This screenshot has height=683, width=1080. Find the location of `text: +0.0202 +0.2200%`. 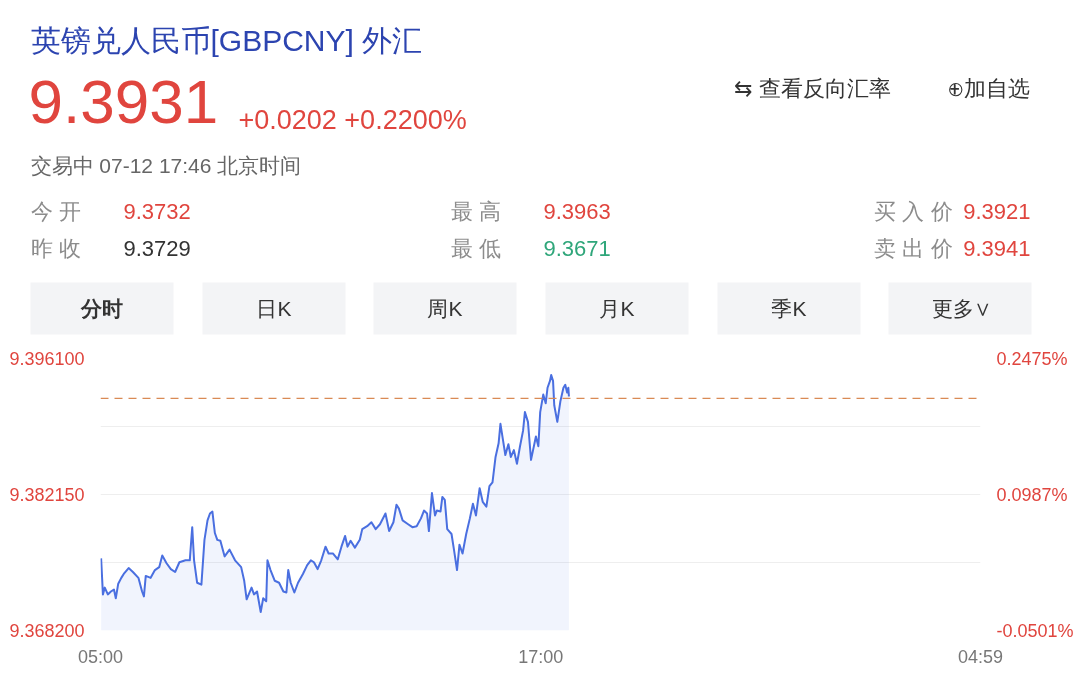

text: +0.0202 +0.2200% is located at coordinates (352, 119).